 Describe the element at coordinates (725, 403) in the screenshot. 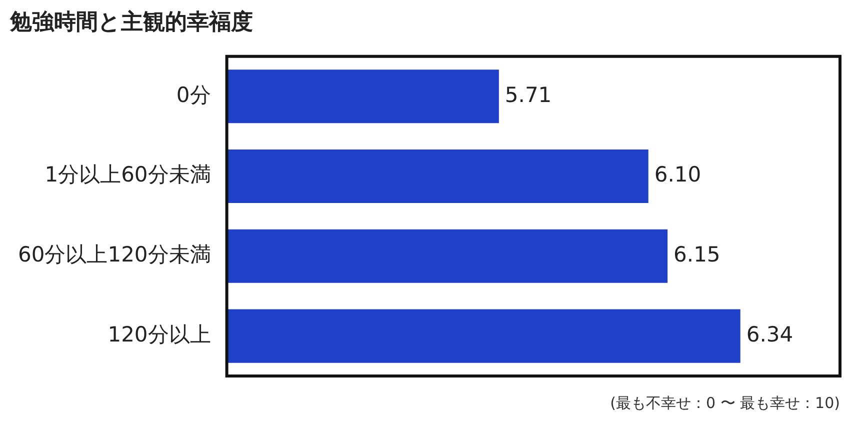

I see `text: (最も不幸せ：0 〜 最も幸せ：10)` at that location.